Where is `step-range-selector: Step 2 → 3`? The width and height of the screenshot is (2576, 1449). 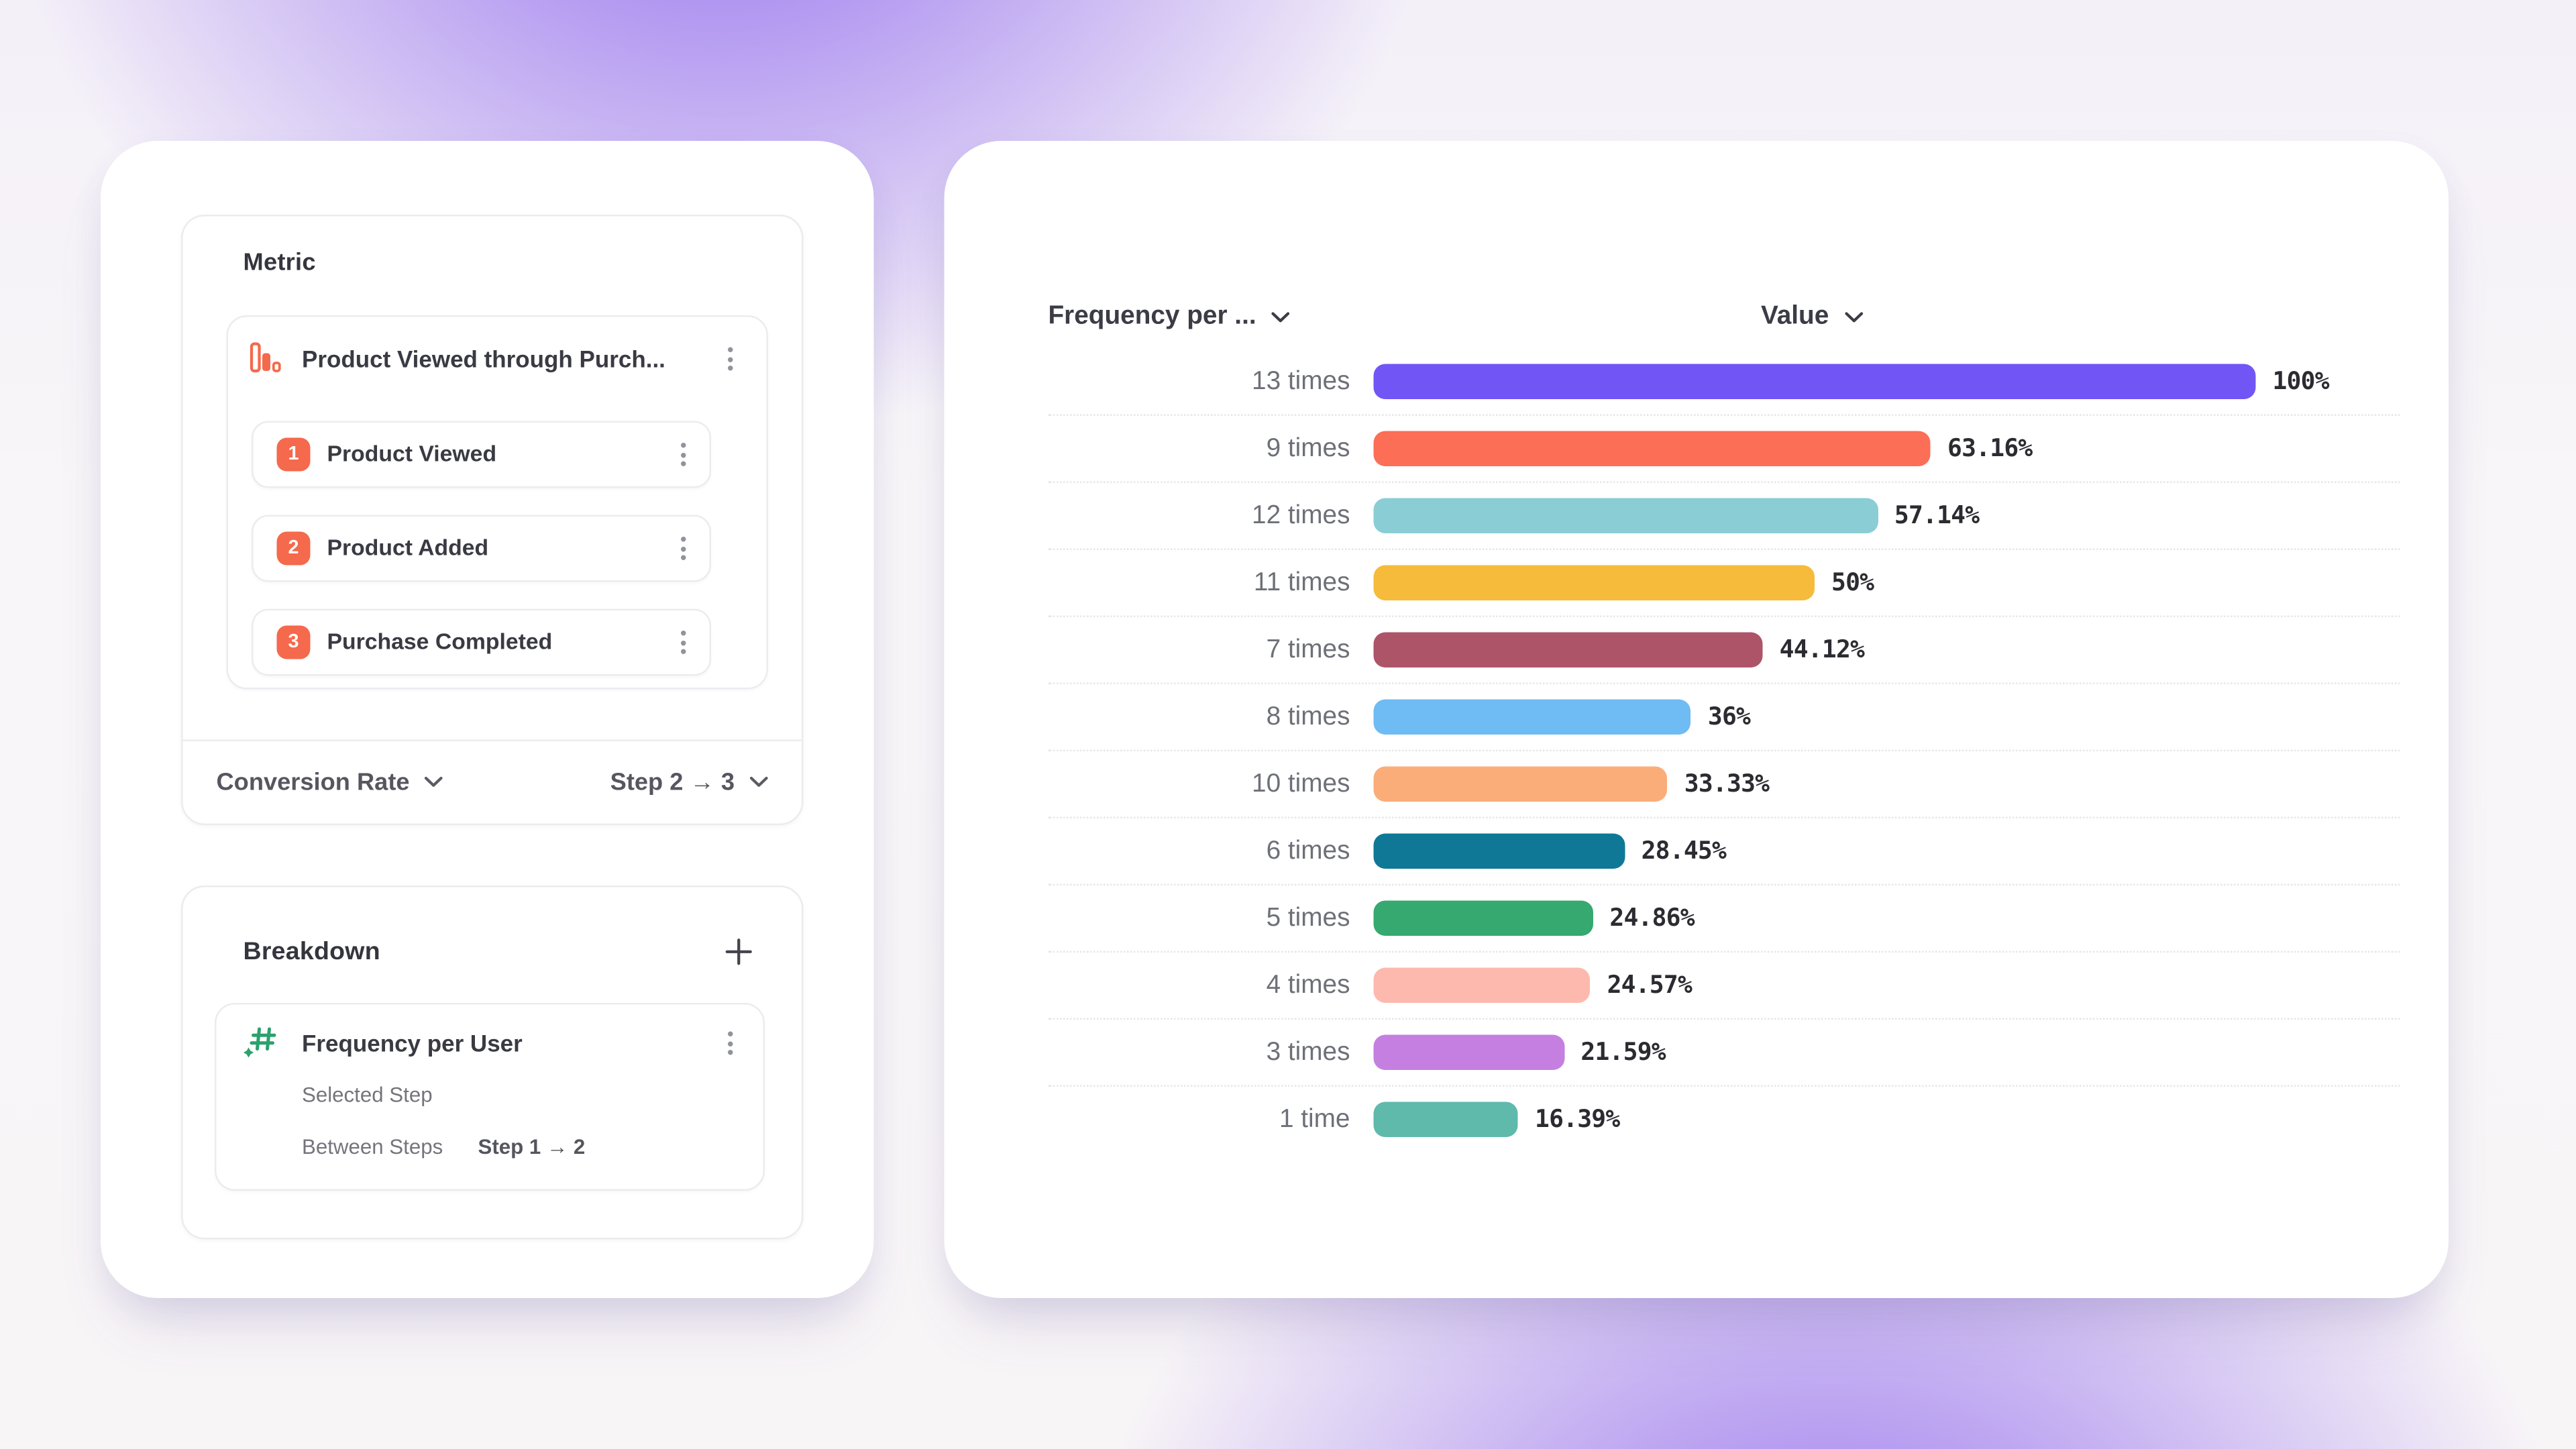
step-range-selector: Step 2 → 3 is located at coordinates (689, 782).